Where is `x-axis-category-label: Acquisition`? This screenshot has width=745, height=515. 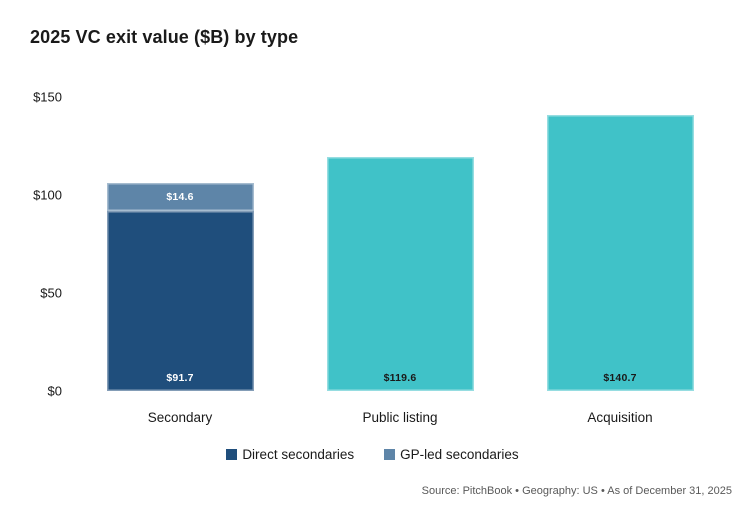 x-axis-category-label: Acquisition is located at coordinates (620, 417).